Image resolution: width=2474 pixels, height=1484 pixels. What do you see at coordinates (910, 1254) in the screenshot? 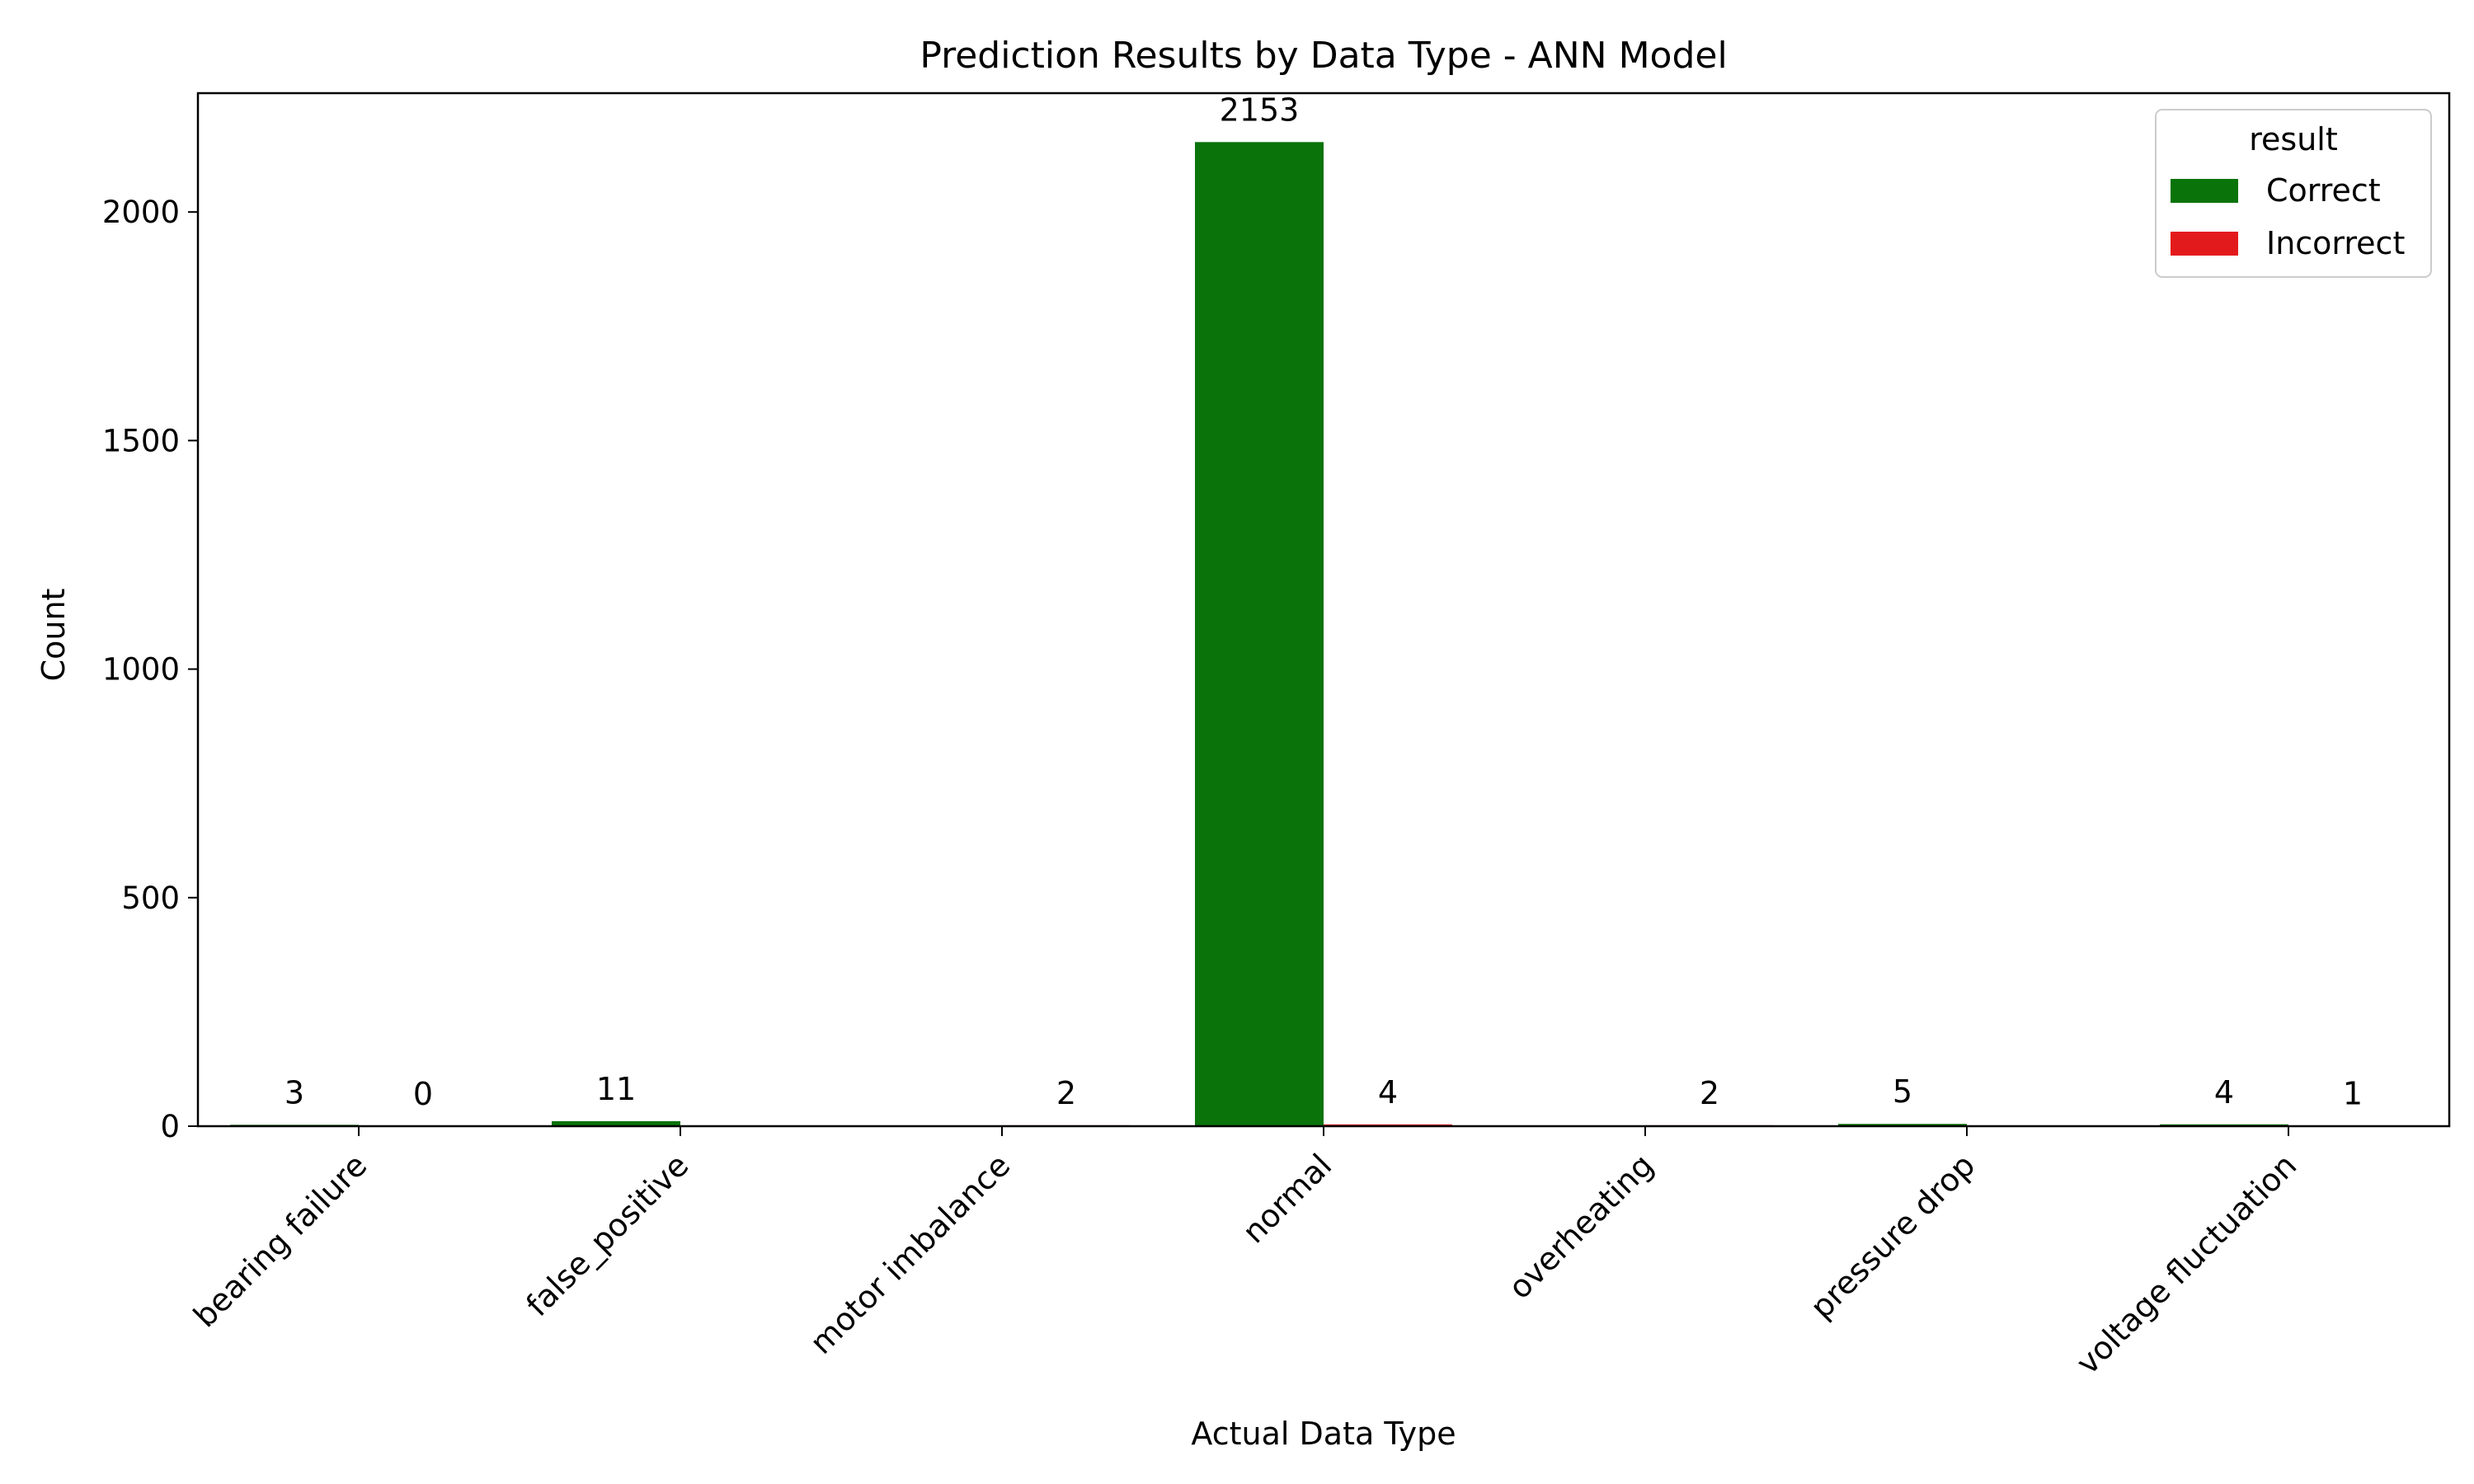
I see `x-tick-label: motor imbalance` at bounding box center [910, 1254].